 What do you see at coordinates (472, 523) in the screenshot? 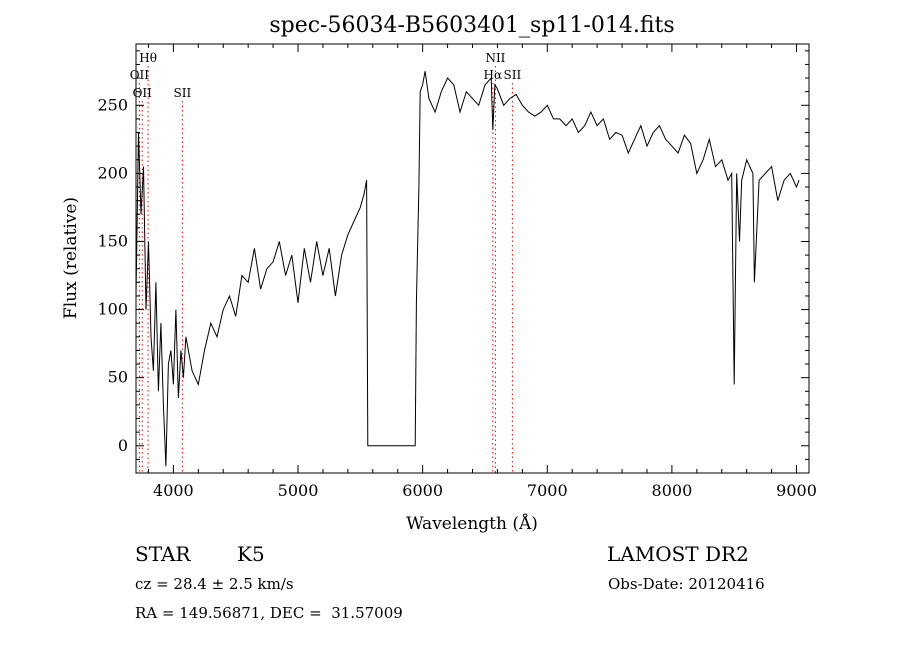
I see `x-axis-label: Wavelength (Å)` at bounding box center [472, 523].